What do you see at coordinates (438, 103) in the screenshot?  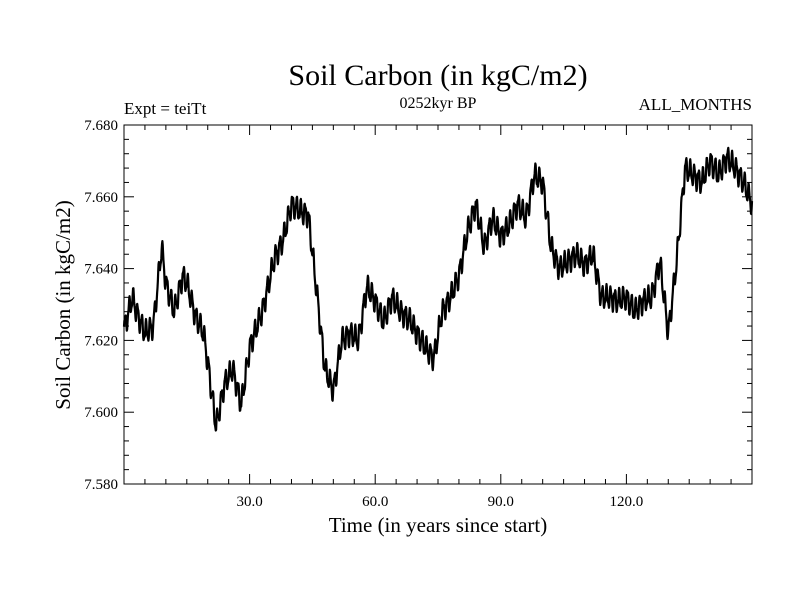 I see `chart-subtitle: 0252kyr BP` at bounding box center [438, 103].